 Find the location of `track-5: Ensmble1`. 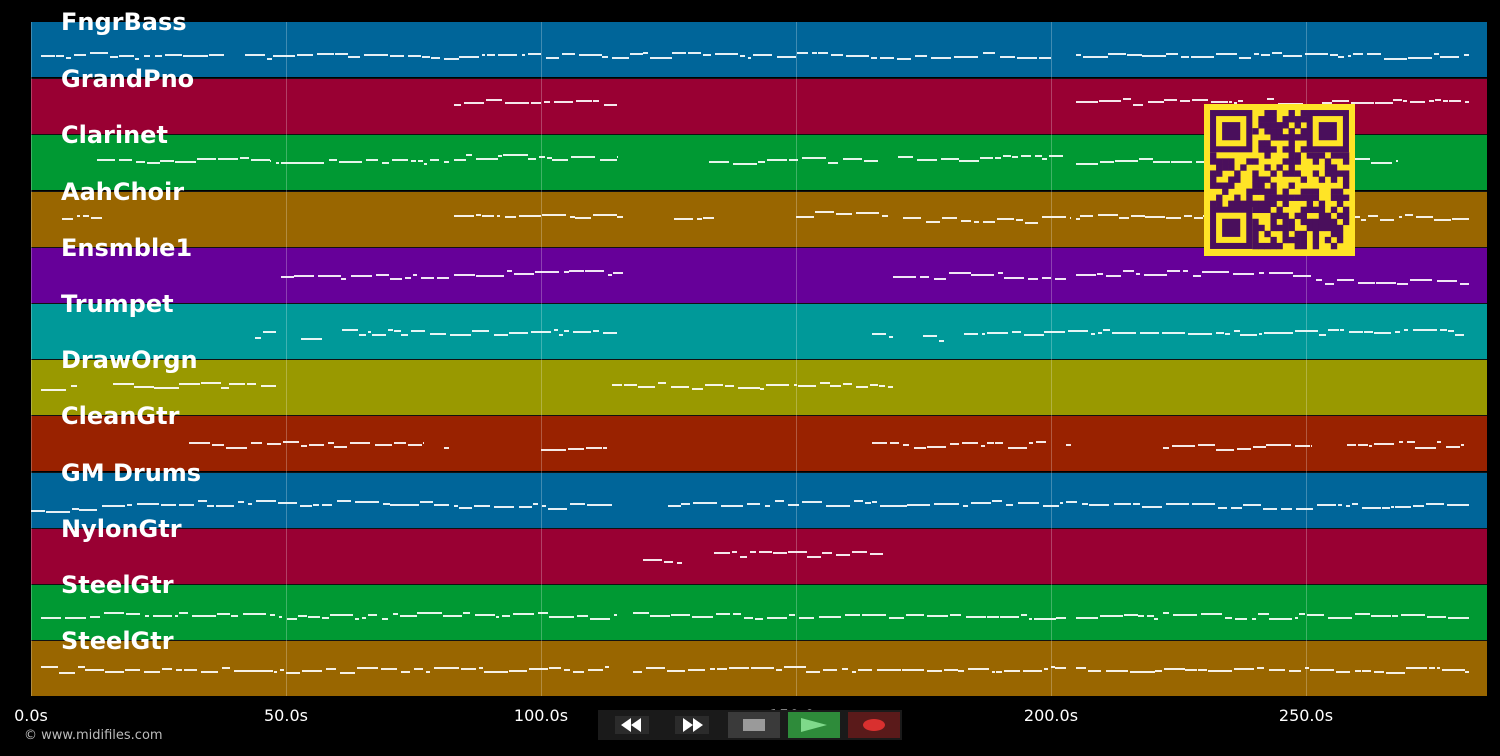

track-5: Ensmble1 is located at coordinates (759, 268).